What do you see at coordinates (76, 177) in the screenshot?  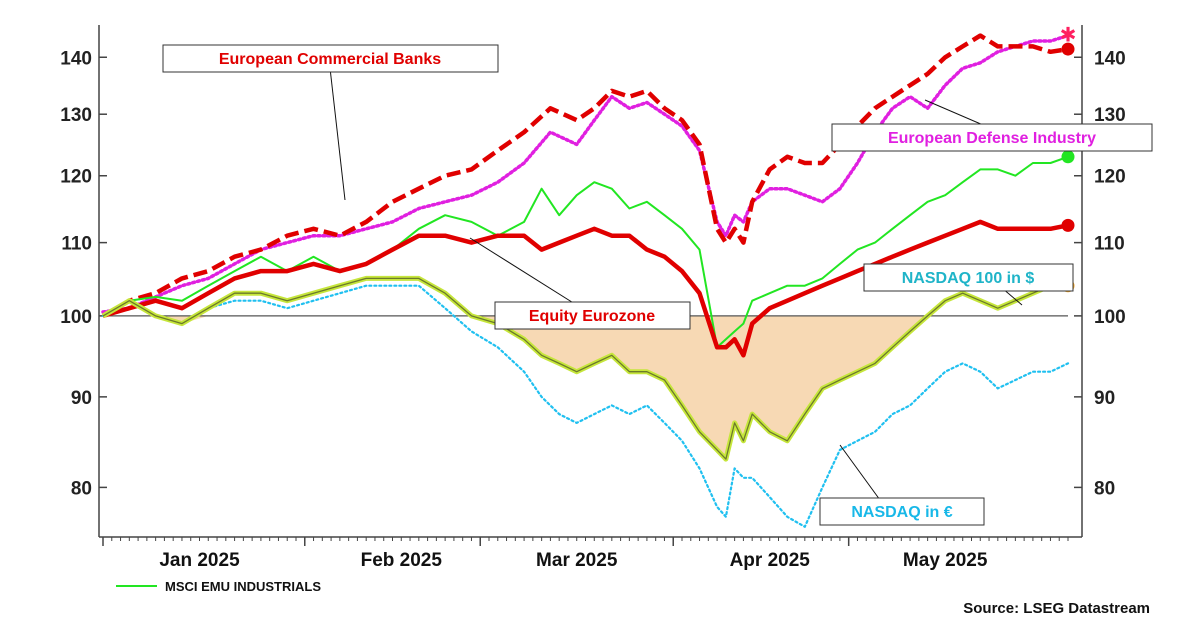 I see `y-tick-label-left-120: 120` at bounding box center [76, 177].